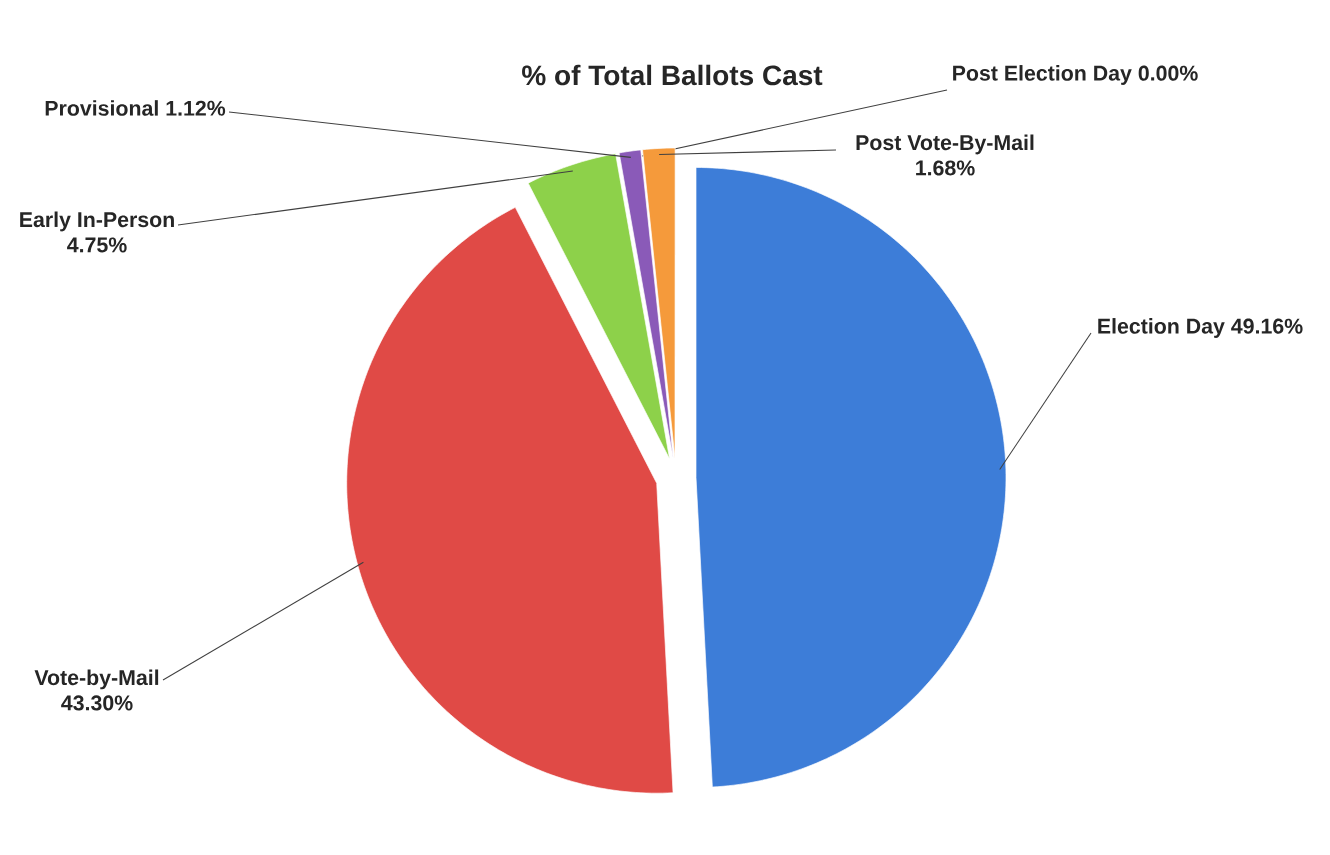 This screenshot has height=855, width=1330. I want to click on text: 0.00%, so click(1168, 73).